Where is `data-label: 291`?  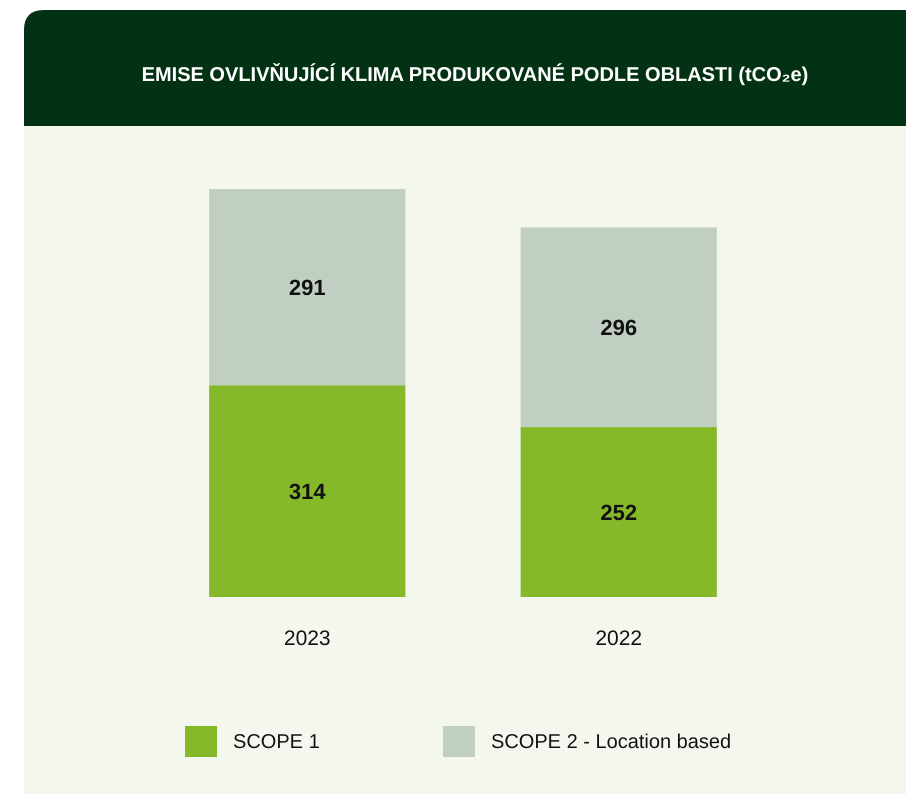 data-label: 291 is located at coordinates (307, 287).